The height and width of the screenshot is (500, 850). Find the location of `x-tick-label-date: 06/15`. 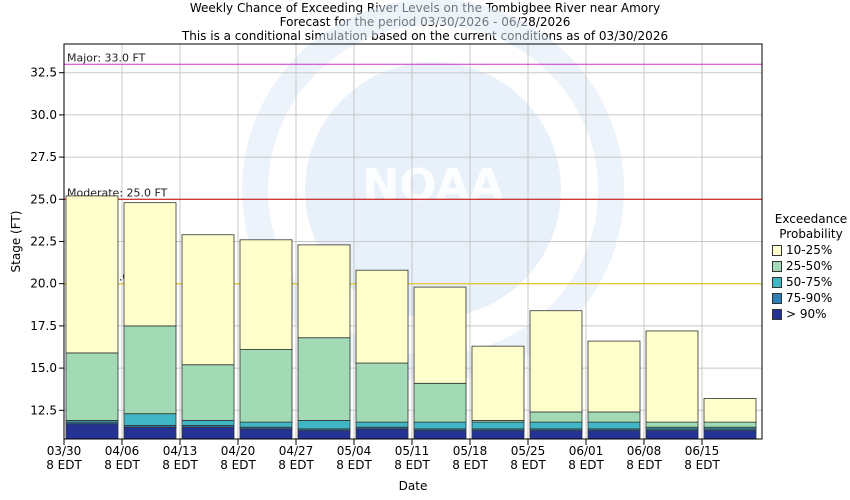

x-tick-label-date: 06/15 is located at coordinates (702, 451).